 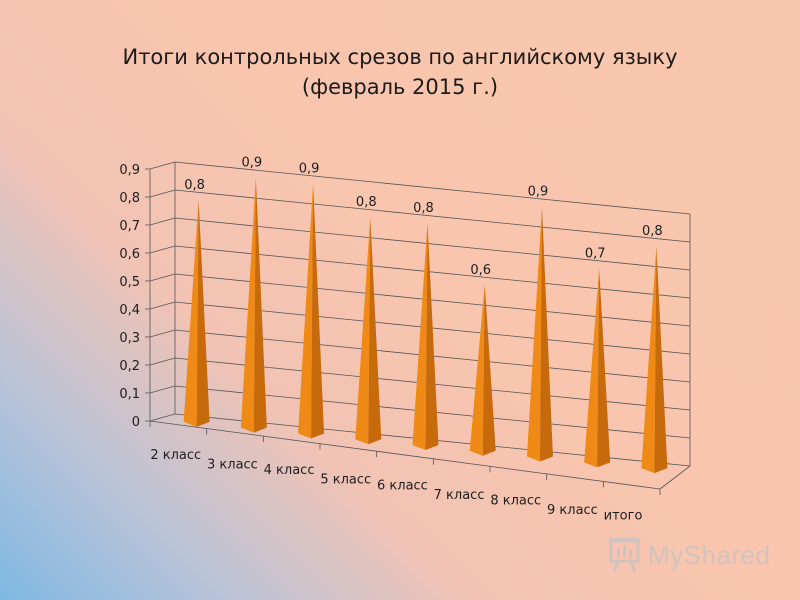 What do you see at coordinates (129, 282) in the screenshot?
I see `y-tick-label: 0,5` at bounding box center [129, 282].